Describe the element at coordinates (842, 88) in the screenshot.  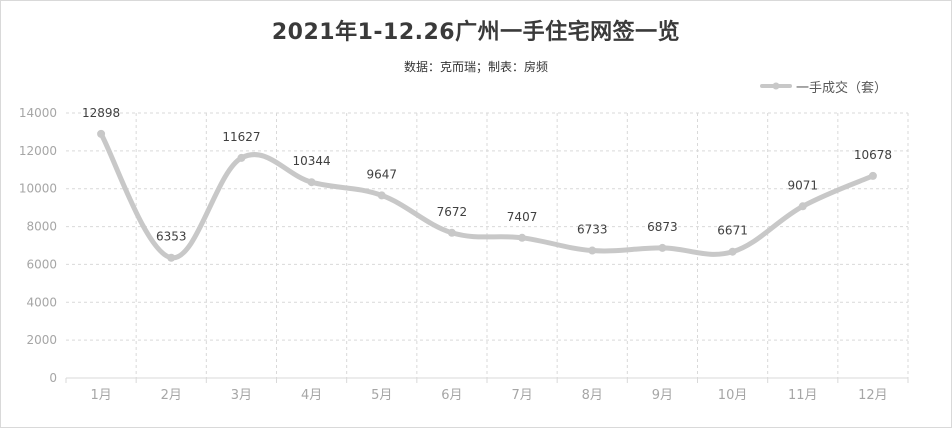
I see `legend-label: 一手成交（套）` at that location.